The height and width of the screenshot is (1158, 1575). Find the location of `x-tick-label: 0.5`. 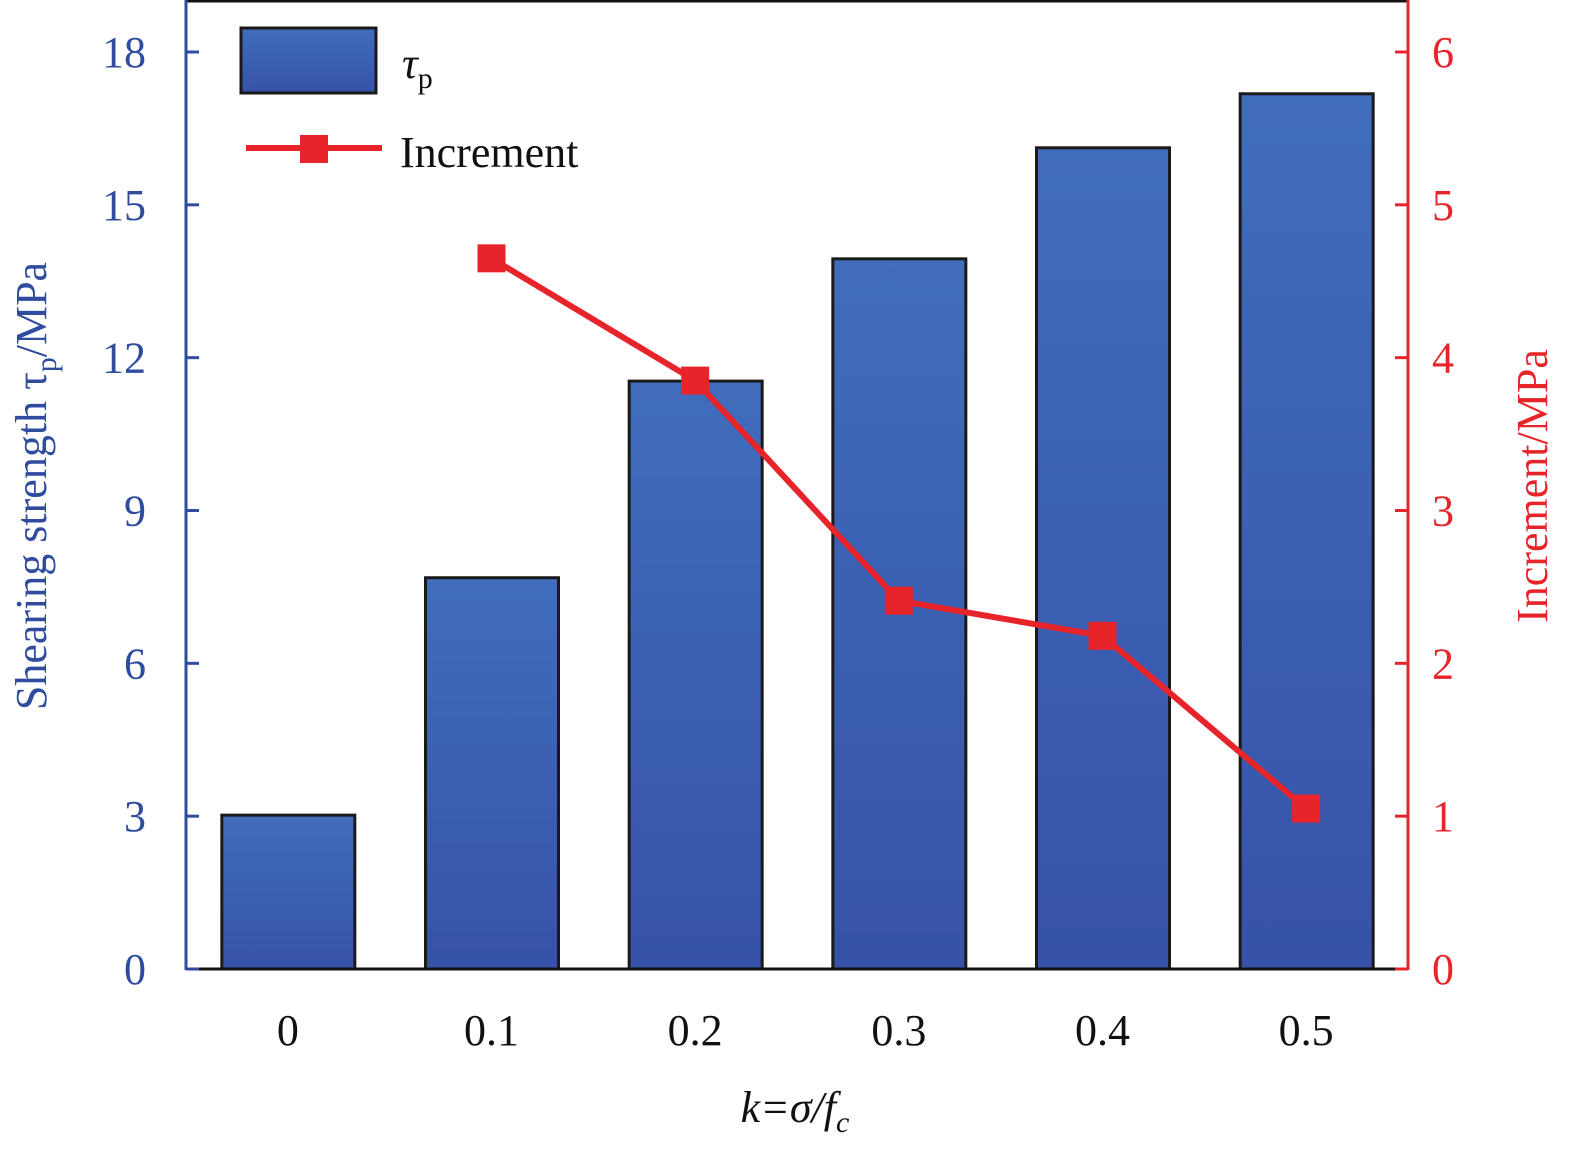

x-tick-label: 0.5 is located at coordinates (1306, 1030).